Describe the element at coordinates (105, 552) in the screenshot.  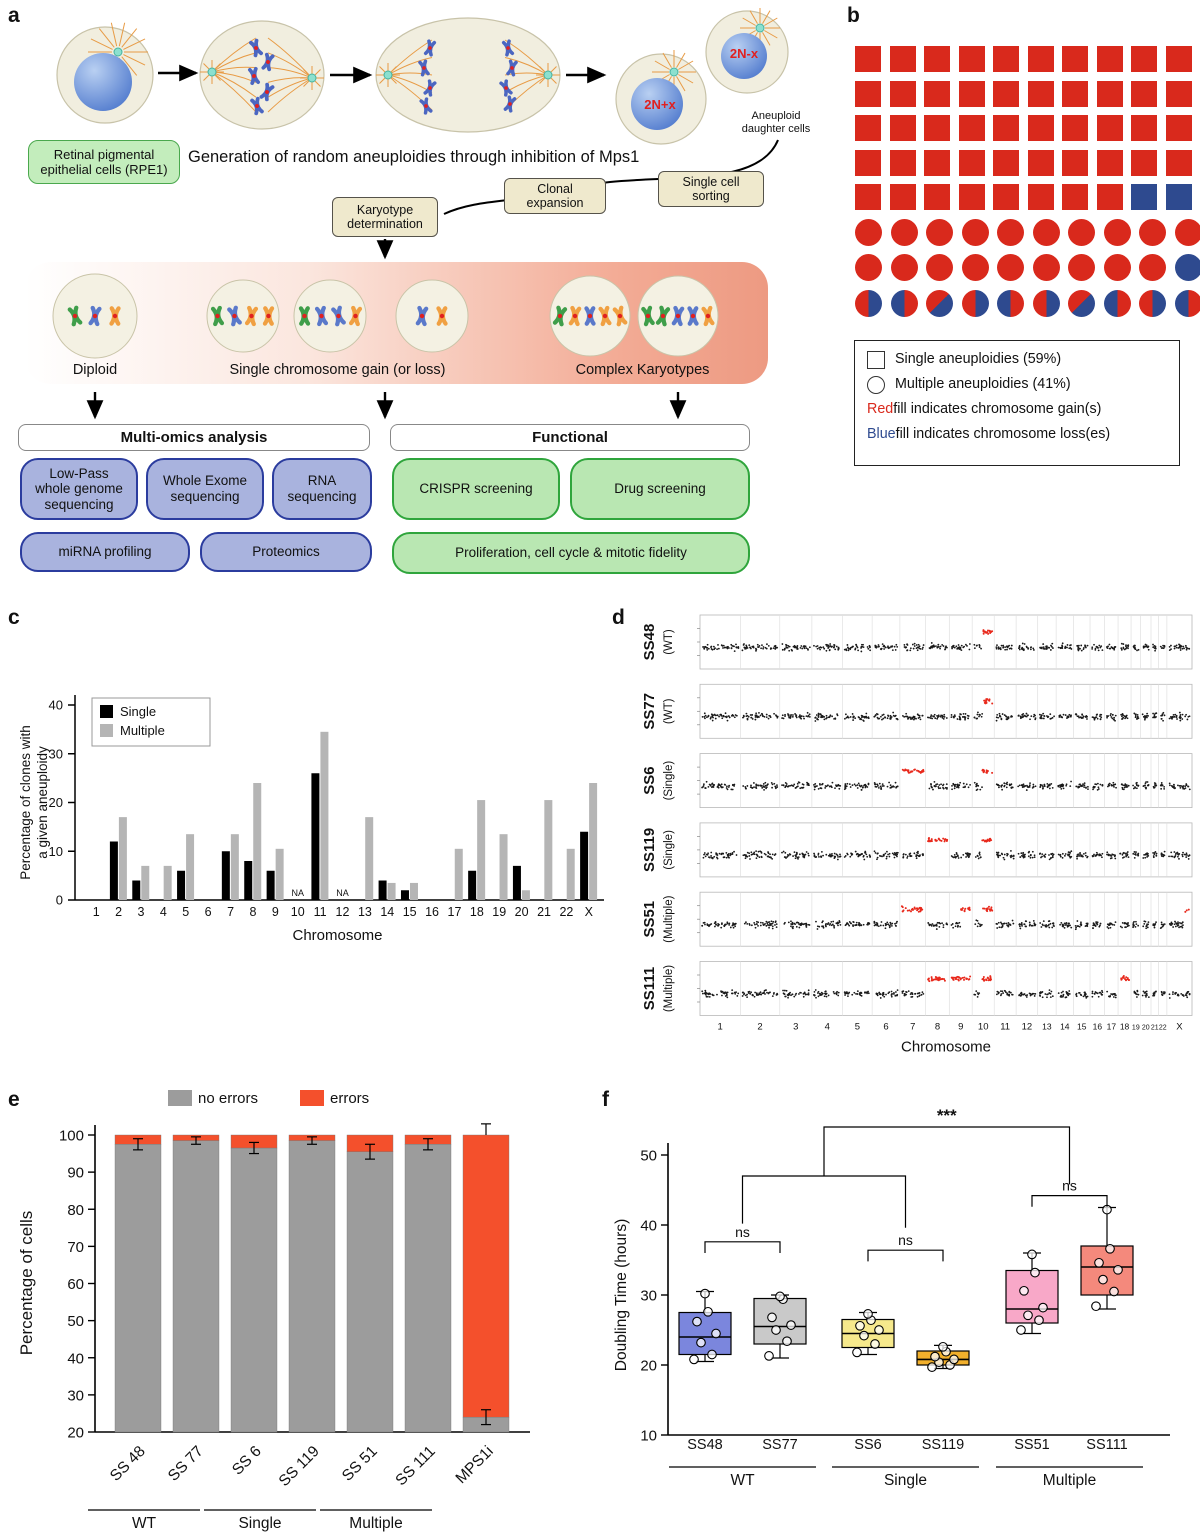
I see `omics-box-4: miRNA profiling` at that location.